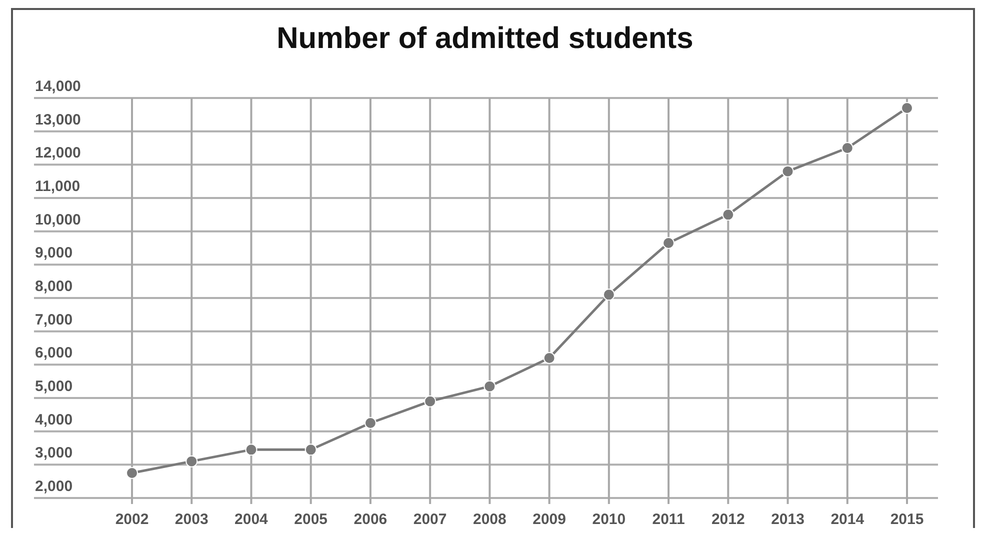  I want to click on y-tick-label: 9,000, so click(54, 253).